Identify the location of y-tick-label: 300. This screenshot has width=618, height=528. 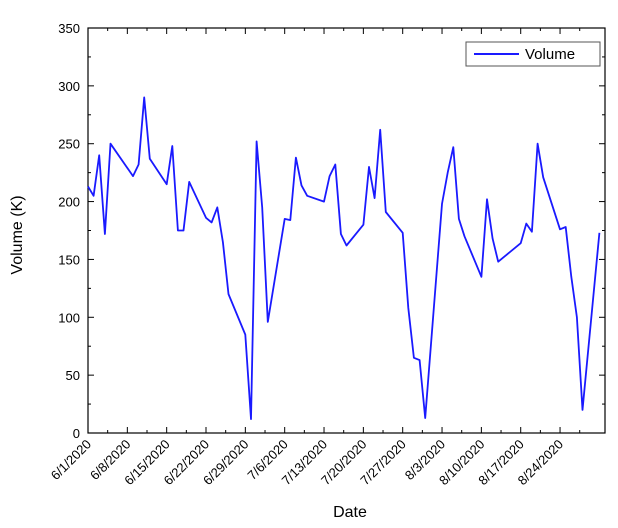
(69, 86).